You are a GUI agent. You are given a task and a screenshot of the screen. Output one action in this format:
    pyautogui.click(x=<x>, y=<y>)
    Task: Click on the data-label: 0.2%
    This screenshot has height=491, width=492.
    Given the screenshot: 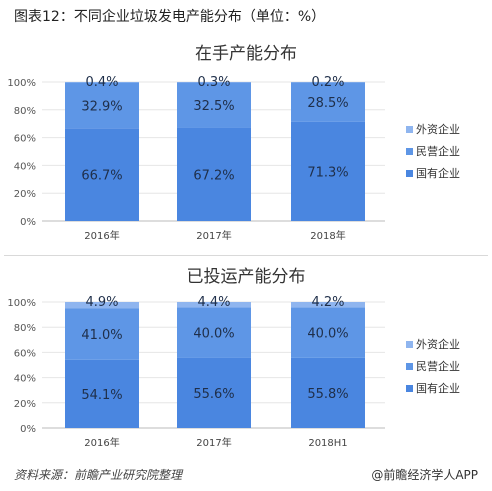 What is the action you would take?
    pyautogui.click(x=327, y=82)
    